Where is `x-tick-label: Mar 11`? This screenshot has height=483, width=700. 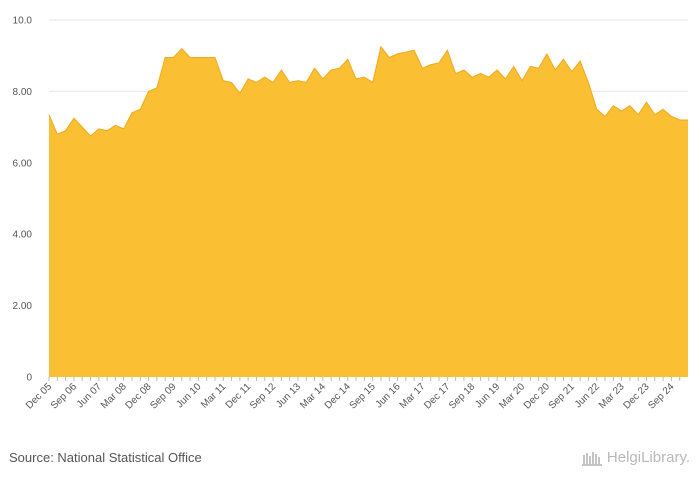 x-tick-label: Mar 11 is located at coordinates (214, 396).